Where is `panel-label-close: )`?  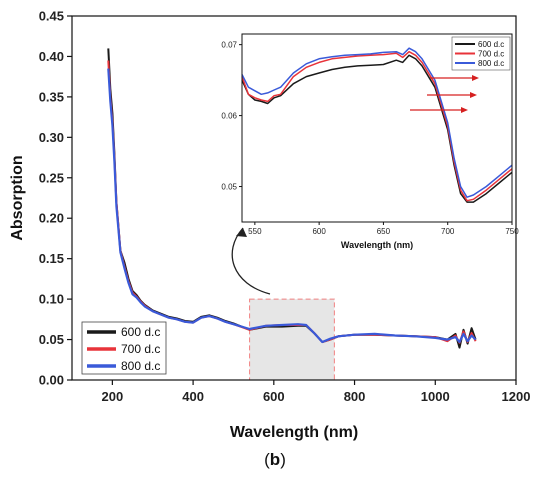 panel-label-close: ) is located at coordinates (283, 459).